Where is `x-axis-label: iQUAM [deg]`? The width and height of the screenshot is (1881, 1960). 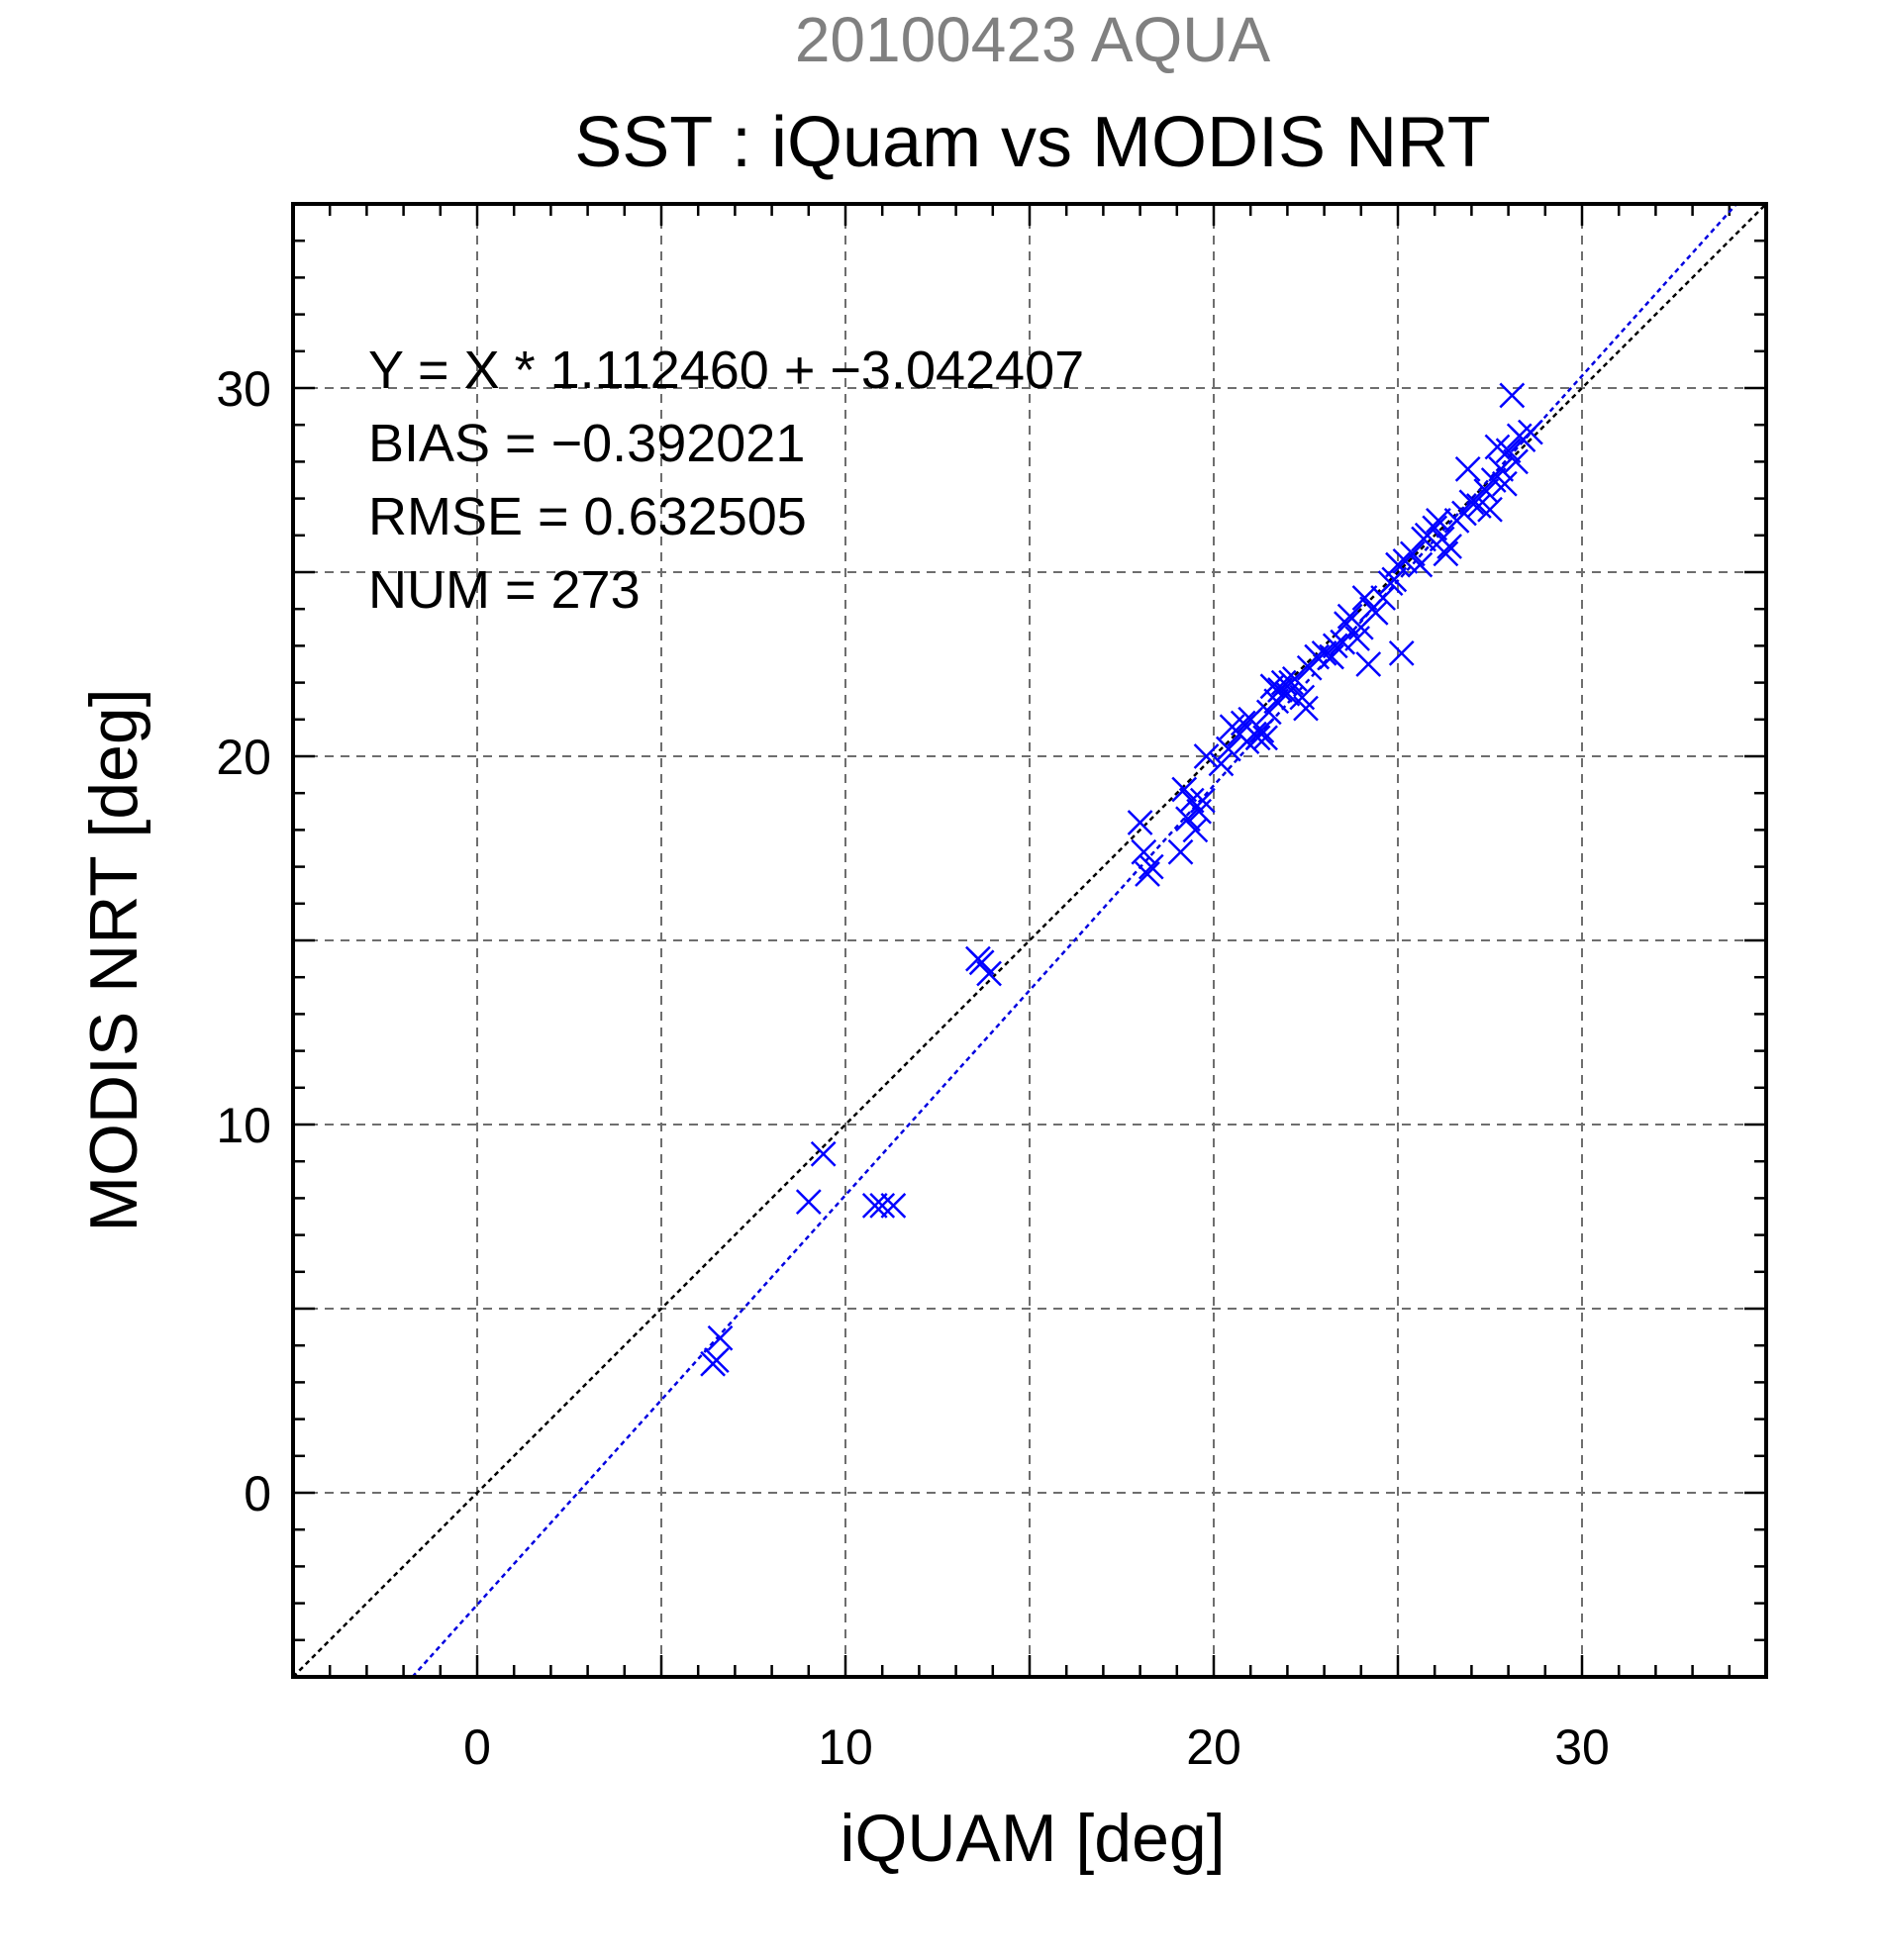 x-axis-label: iQUAM [deg] is located at coordinates (1033, 1838).